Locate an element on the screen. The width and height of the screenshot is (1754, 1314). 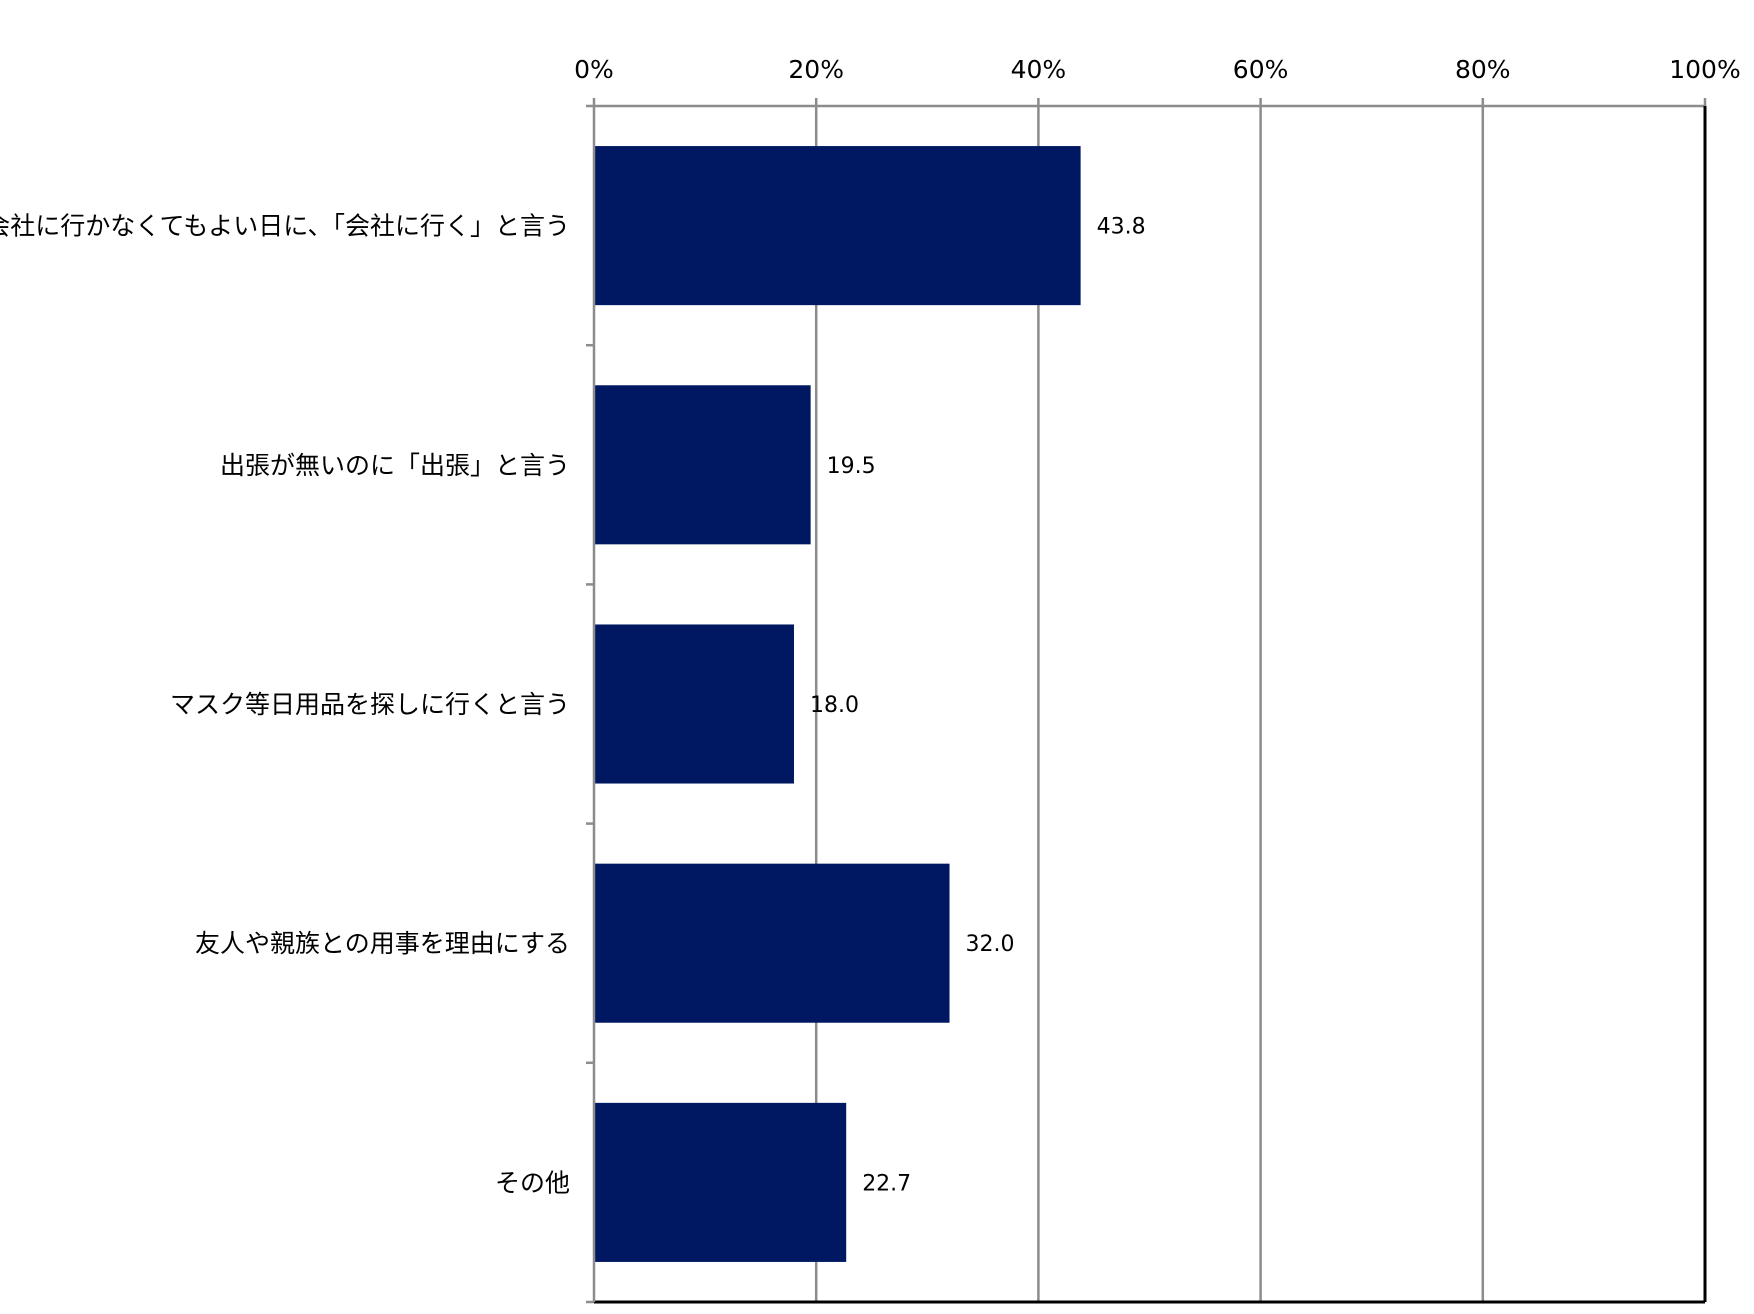
category-label-2: マスク等日用品を探しに行くと言う is located at coordinates (370, 704).